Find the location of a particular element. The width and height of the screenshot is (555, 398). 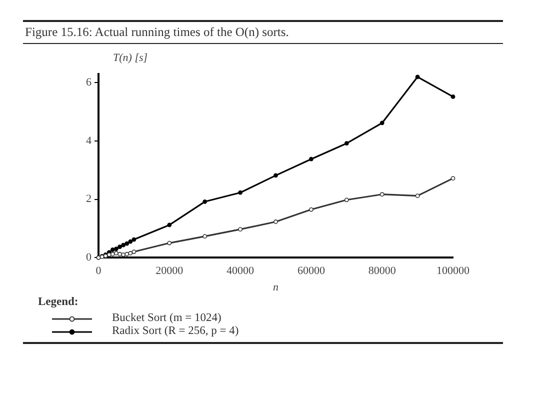

x-tick-label: 20000 is located at coordinates (170, 271).